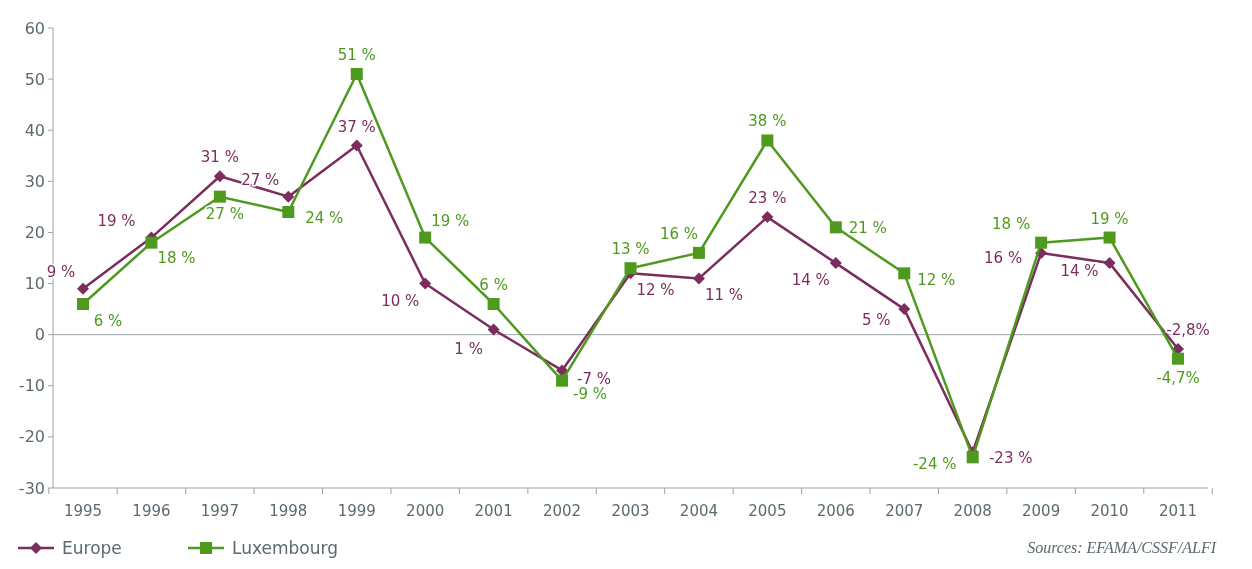 The image size is (1252, 569). What do you see at coordinates (1109, 511) in the screenshot?
I see `x-tick-label: 2010` at bounding box center [1109, 511].